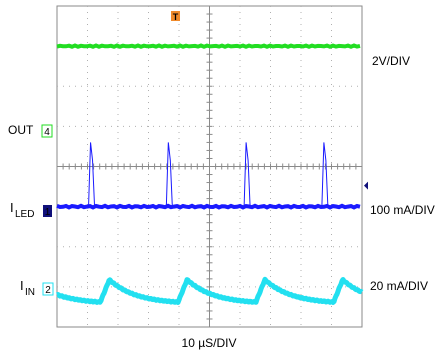 Image resolution: width=448 pixels, height=354 pixels. What do you see at coordinates (22, 285) in the screenshot?
I see `label-iin-main: I` at bounding box center [22, 285].